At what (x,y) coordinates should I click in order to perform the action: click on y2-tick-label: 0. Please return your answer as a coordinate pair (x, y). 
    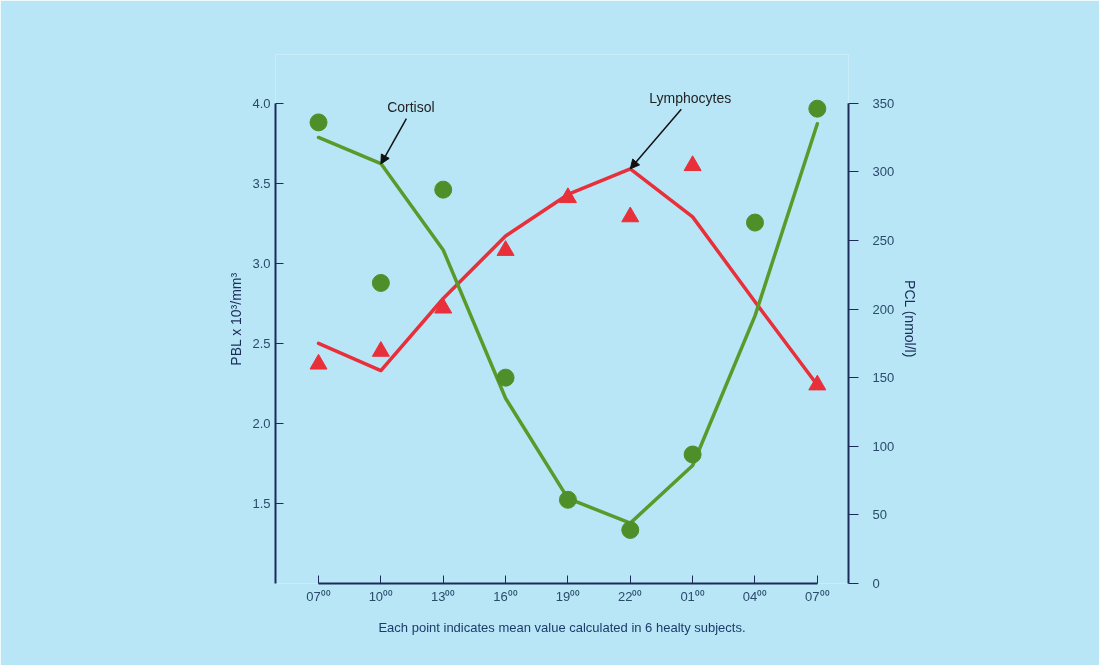
    Looking at the image, I should click on (876, 583).